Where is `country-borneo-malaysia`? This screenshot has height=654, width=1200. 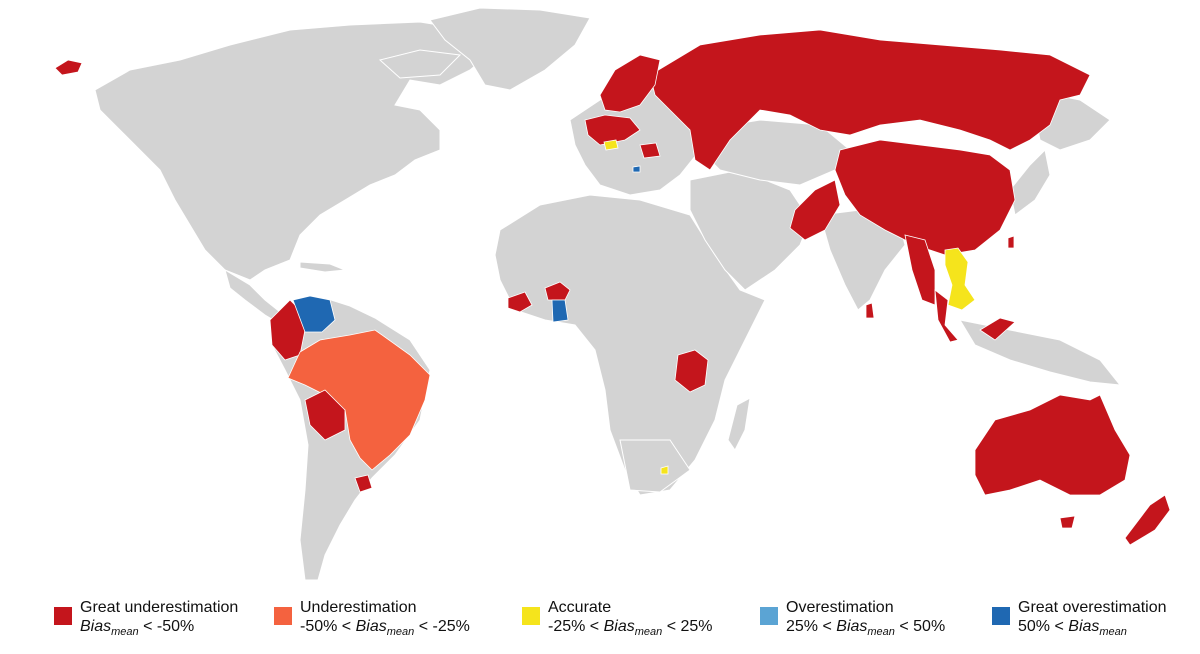
country-borneo-malaysia is located at coordinates (997, 329).